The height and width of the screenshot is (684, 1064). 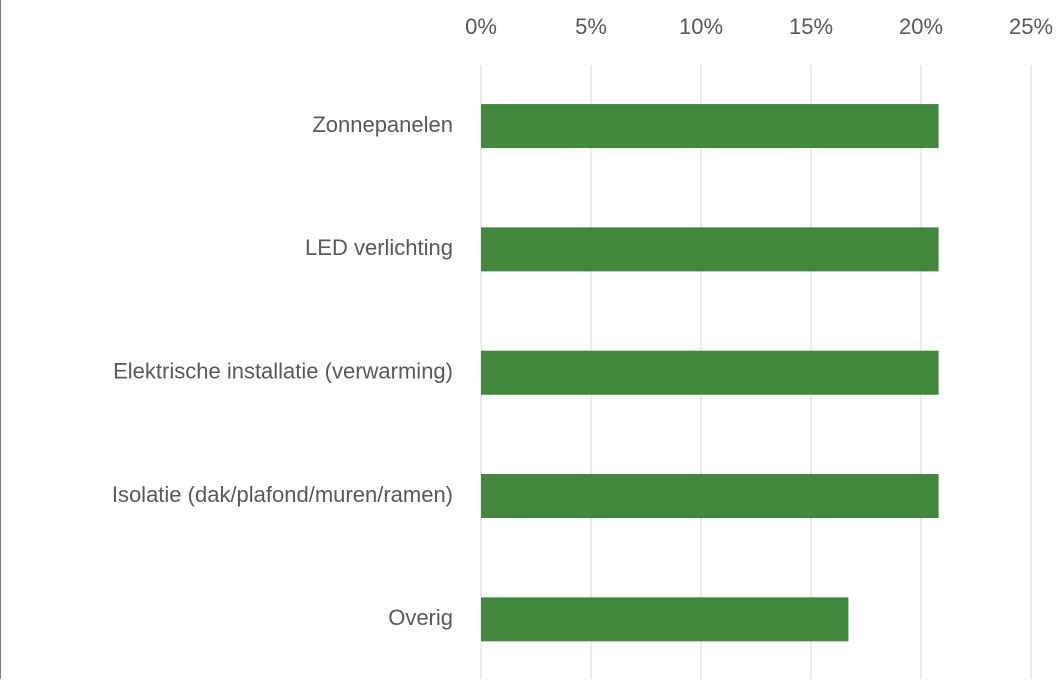 What do you see at coordinates (811, 26) in the screenshot?
I see `x-tick-label: 15%` at bounding box center [811, 26].